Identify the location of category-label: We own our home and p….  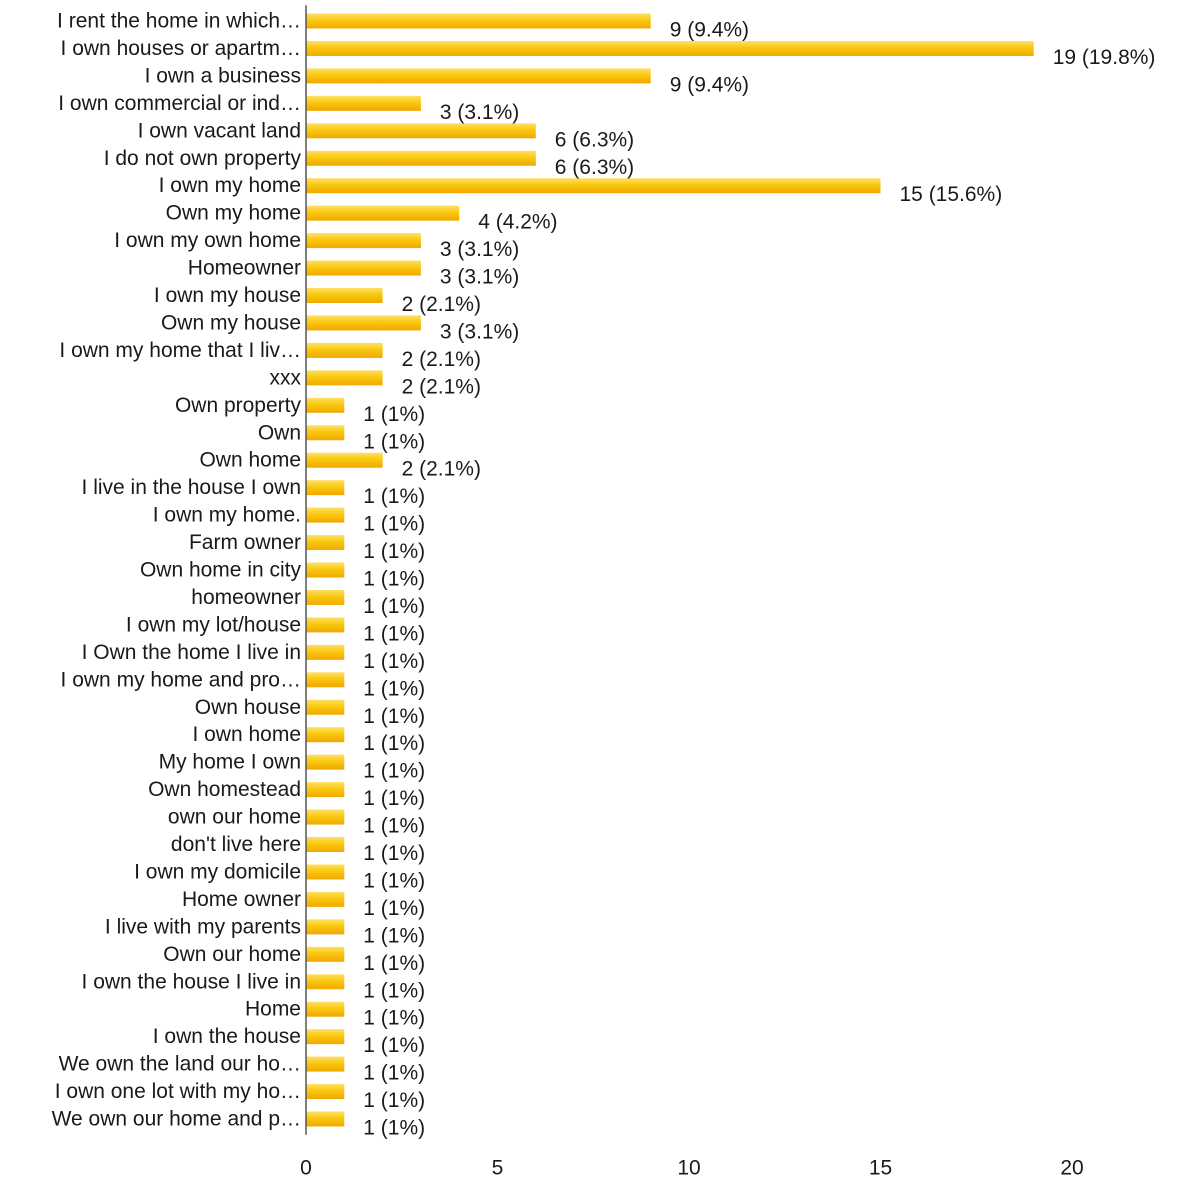
(176, 1119).